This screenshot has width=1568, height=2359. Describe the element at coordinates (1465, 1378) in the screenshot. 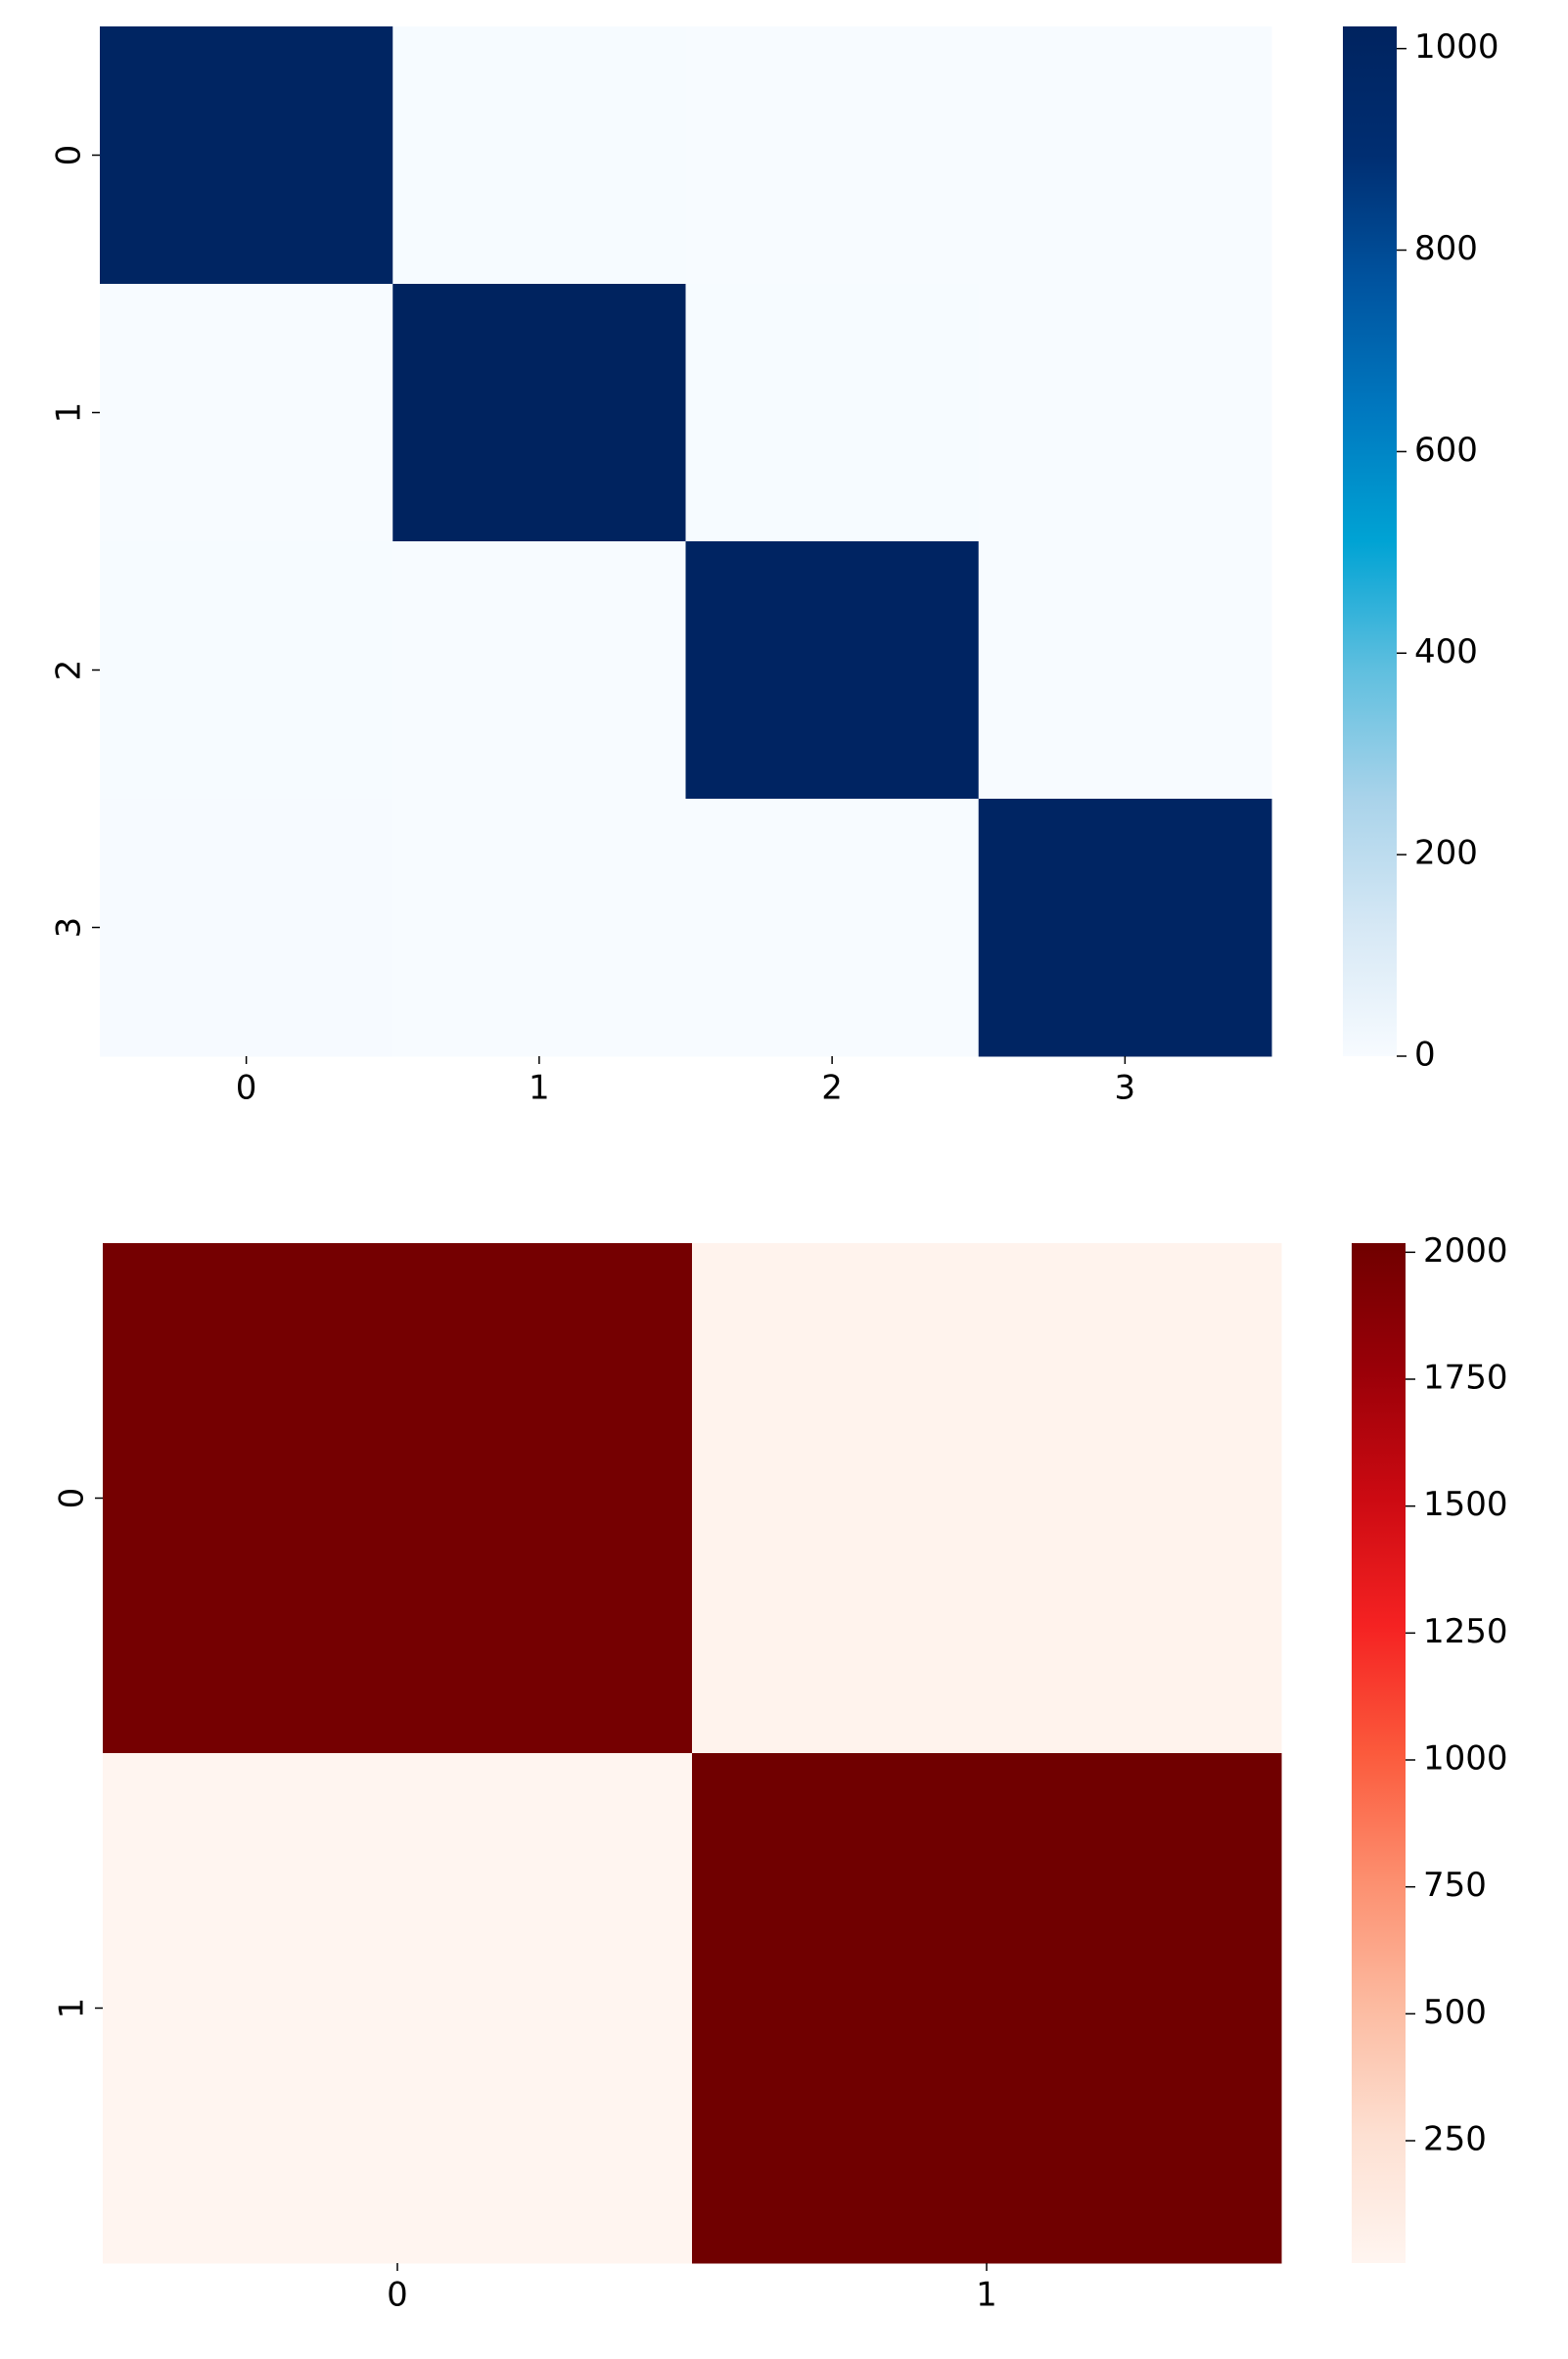

I see `colorbar-tick-label: 1750` at that location.